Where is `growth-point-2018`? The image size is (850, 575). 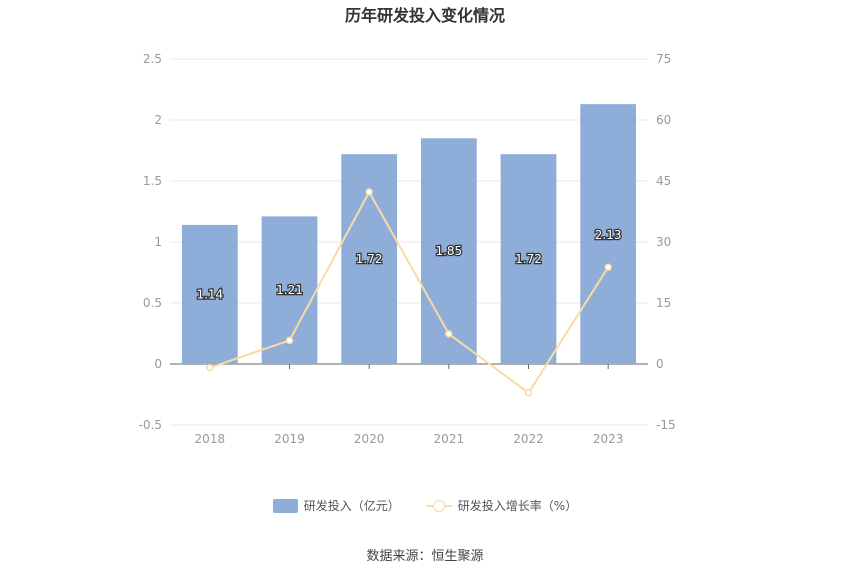 growth-point-2018 is located at coordinates (210, 367).